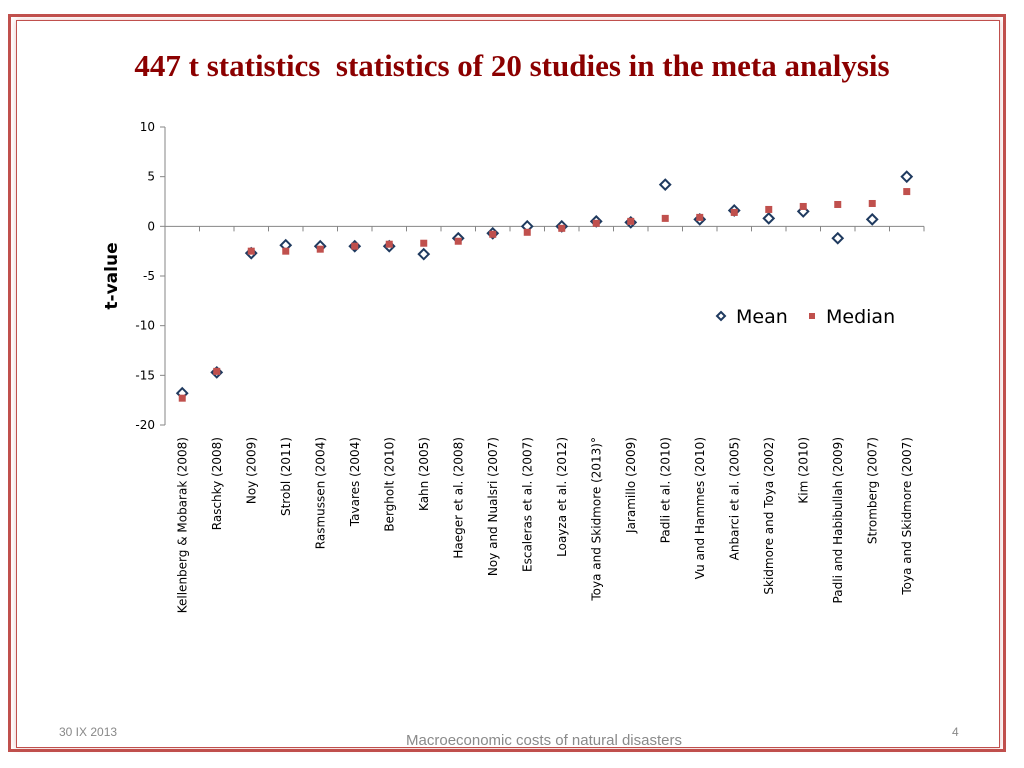 The height and width of the screenshot is (768, 1024). Describe the element at coordinates (251, 470) in the screenshot. I see `x-tick-label: Noy (2009)` at that location.